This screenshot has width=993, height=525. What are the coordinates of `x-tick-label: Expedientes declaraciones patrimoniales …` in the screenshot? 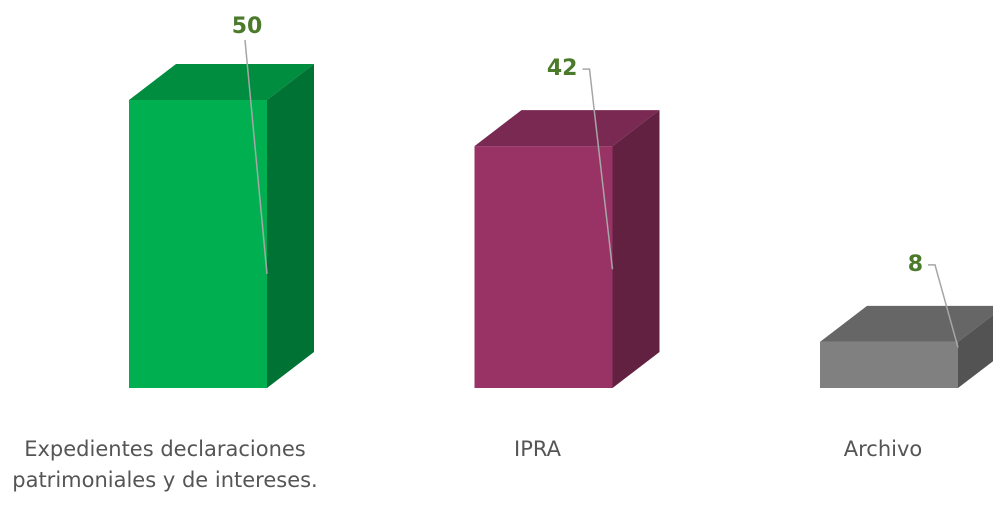 It's located at (165, 464).